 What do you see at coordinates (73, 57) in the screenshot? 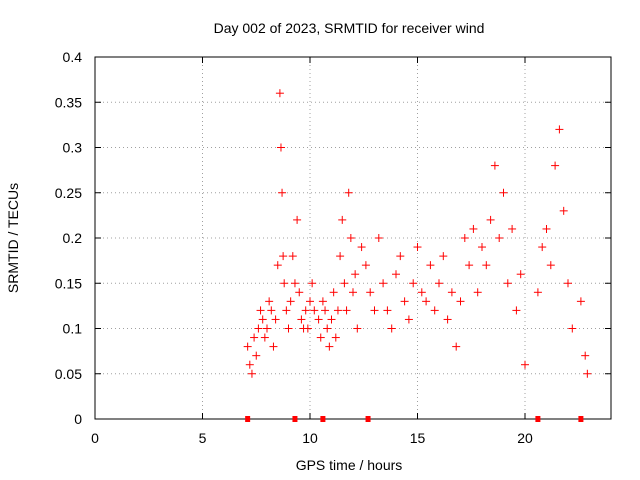
I see `y-tick-label: 0.4` at bounding box center [73, 57].